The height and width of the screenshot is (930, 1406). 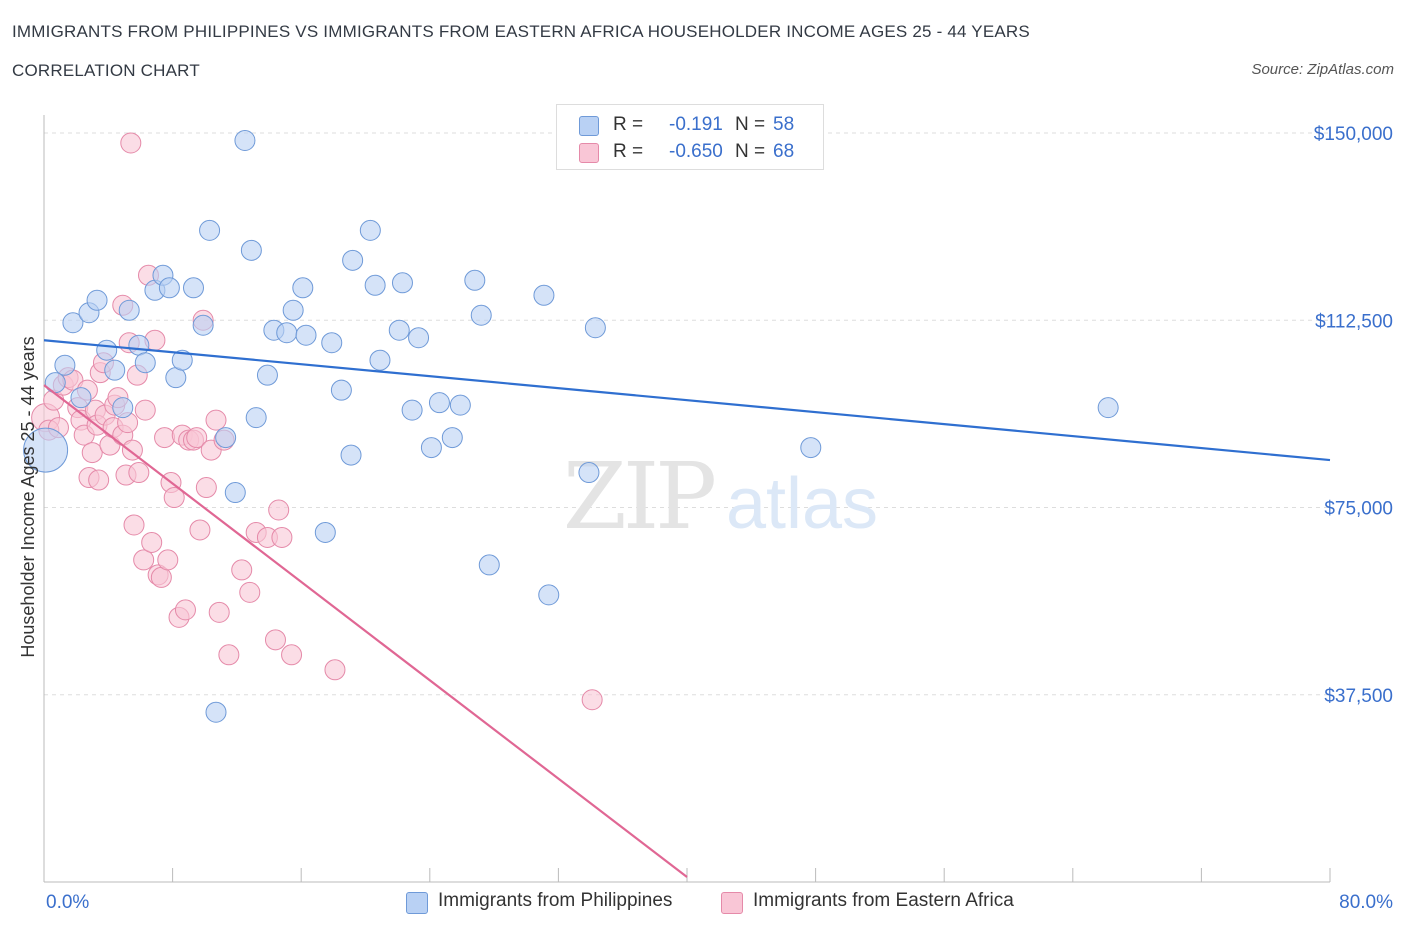 I want to click on chart-subtitle: CORRELATION CHART, so click(x=106, y=70).